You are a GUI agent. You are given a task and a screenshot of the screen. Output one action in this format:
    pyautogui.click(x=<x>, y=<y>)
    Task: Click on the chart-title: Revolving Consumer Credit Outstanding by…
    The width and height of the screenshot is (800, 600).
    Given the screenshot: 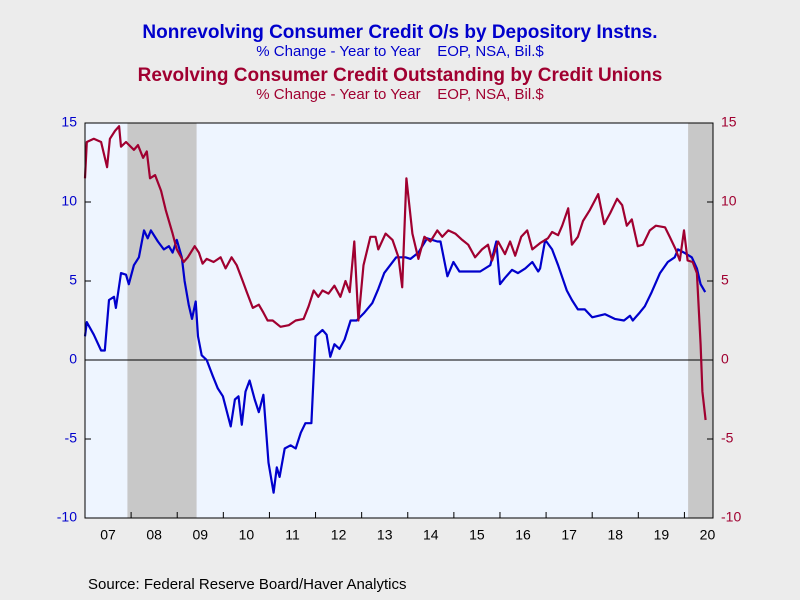 What is the action you would take?
    pyautogui.click(x=400, y=75)
    